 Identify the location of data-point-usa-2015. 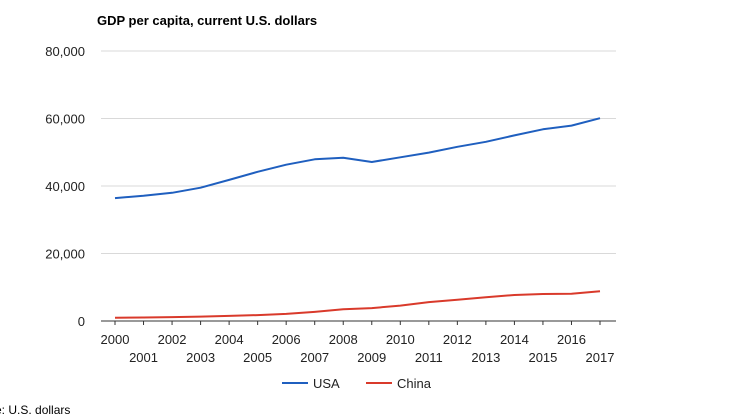
(543, 129).